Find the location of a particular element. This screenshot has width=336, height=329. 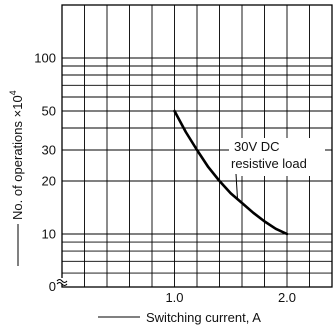

axis-break-mark is located at coordinates (62, 282).